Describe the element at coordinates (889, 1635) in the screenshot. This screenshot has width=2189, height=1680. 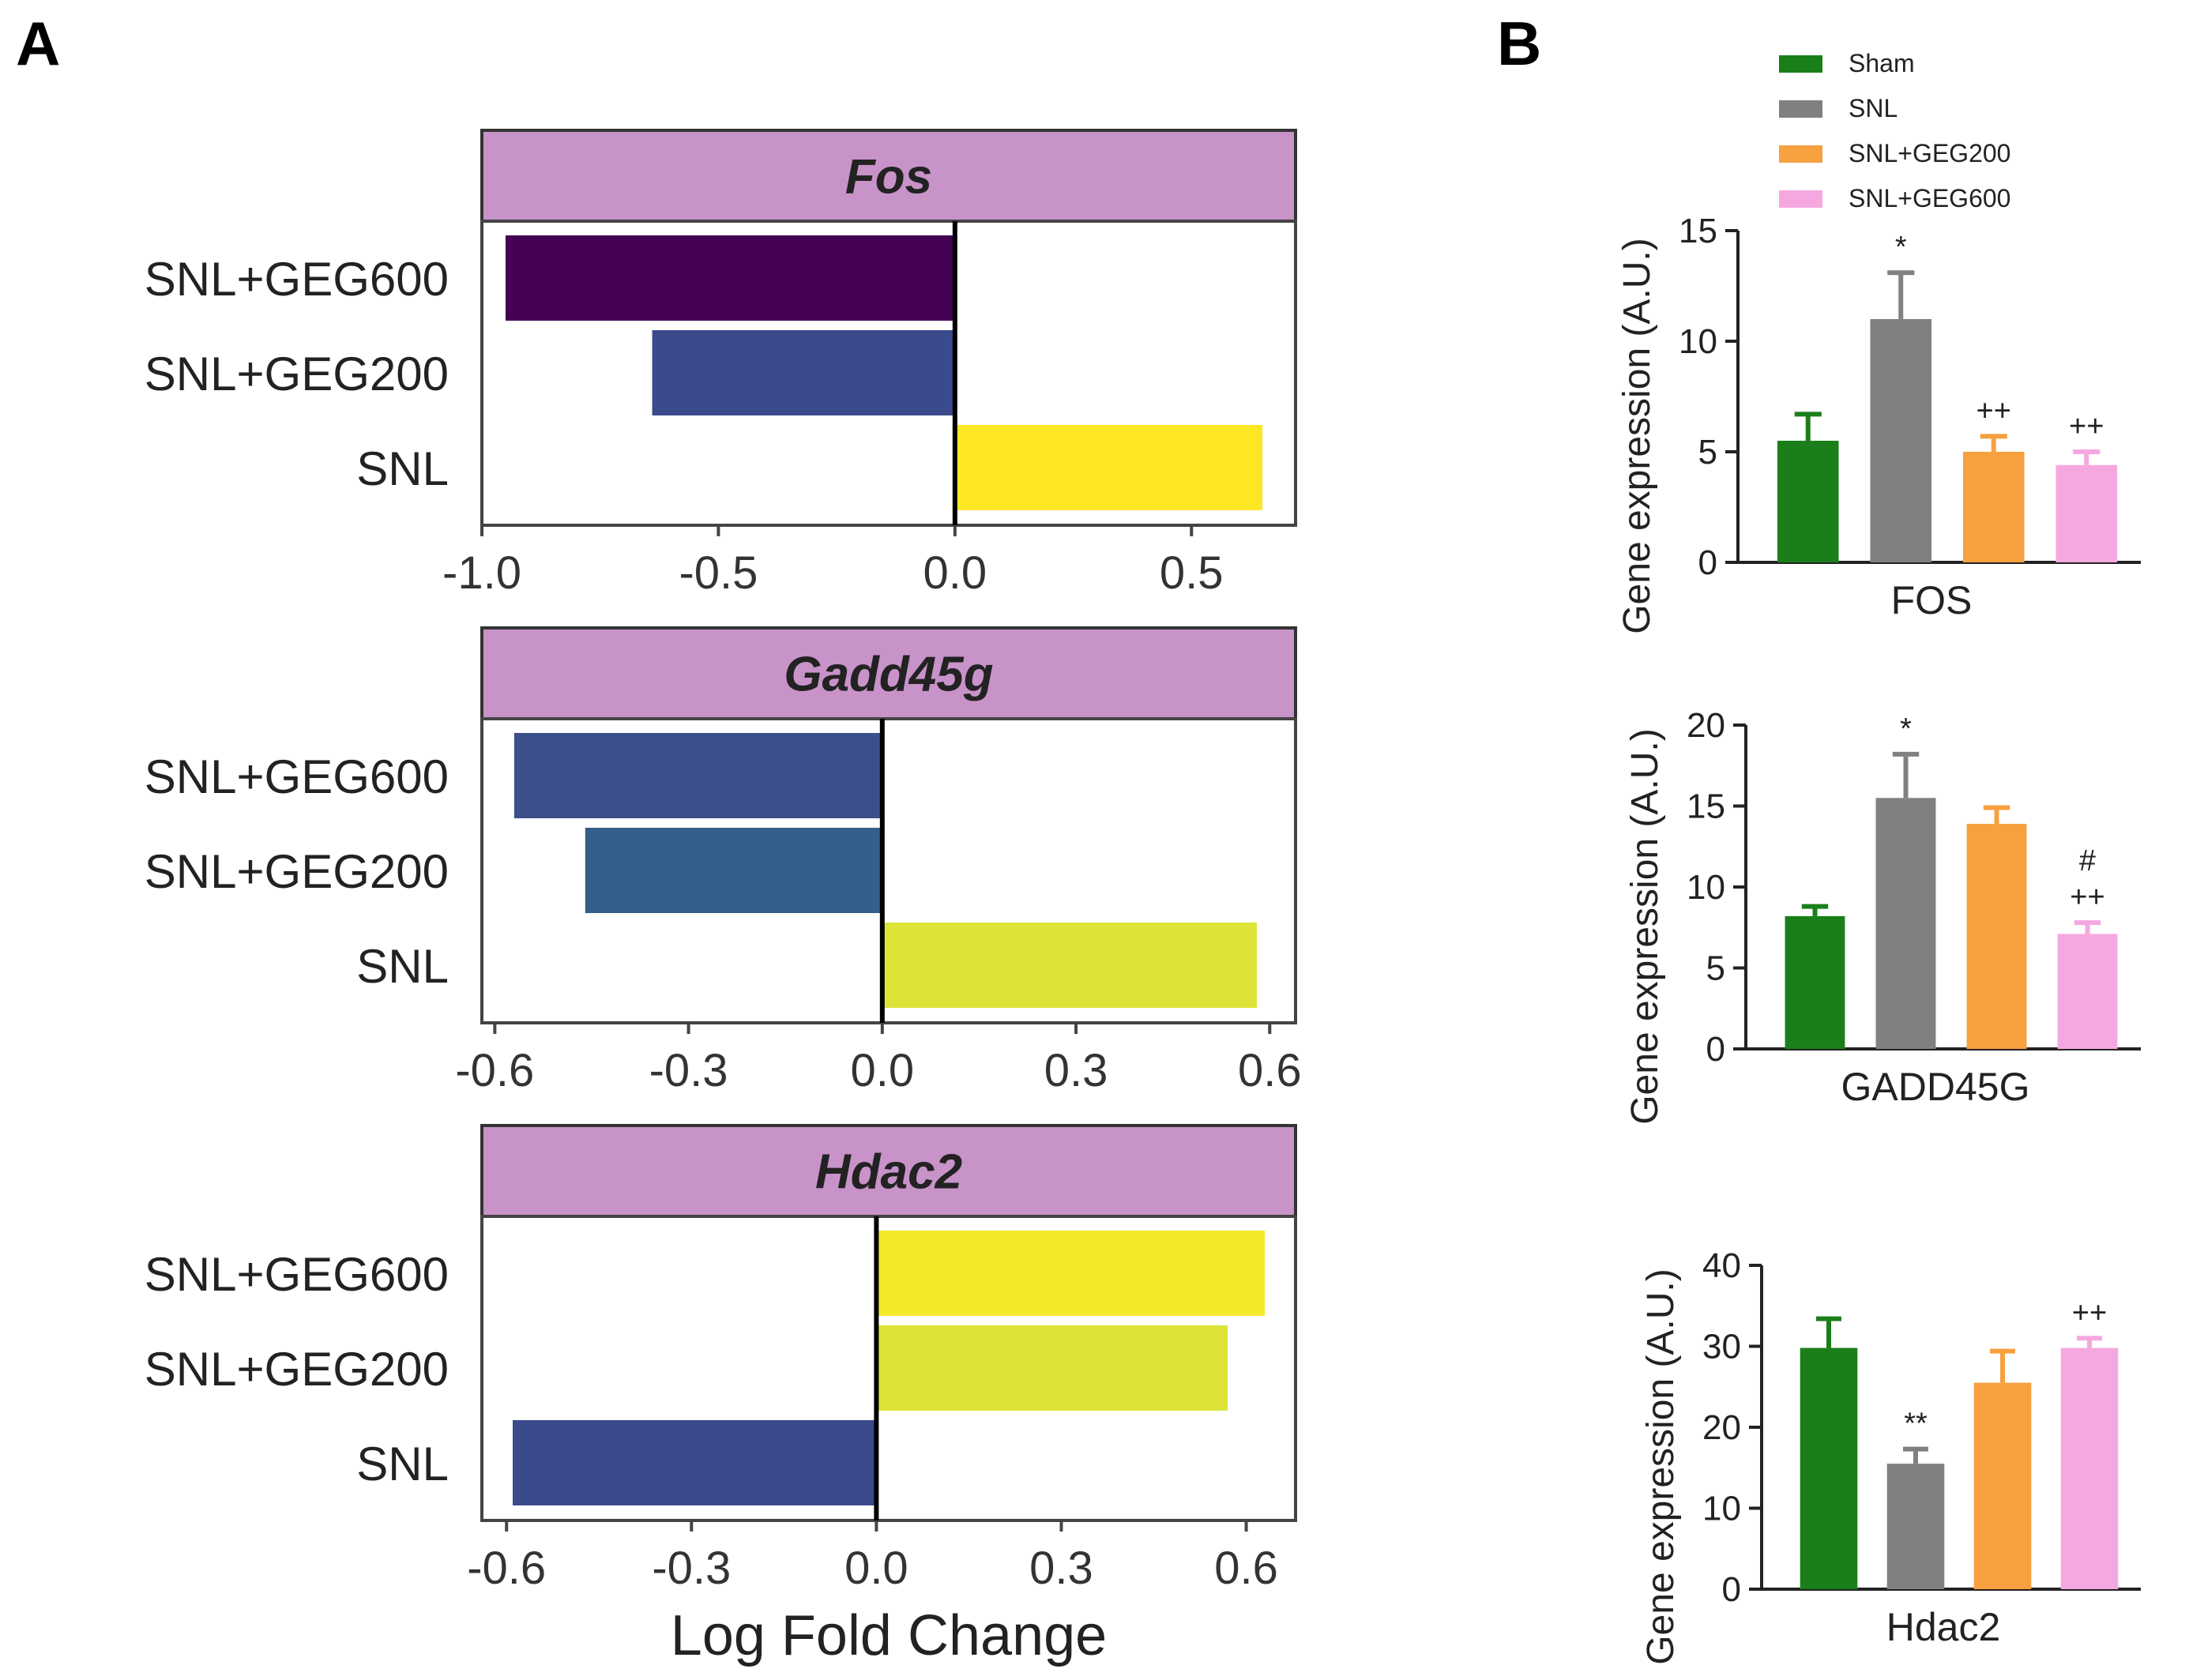
I see `x-axis-label: Log Fold Change` at that location.